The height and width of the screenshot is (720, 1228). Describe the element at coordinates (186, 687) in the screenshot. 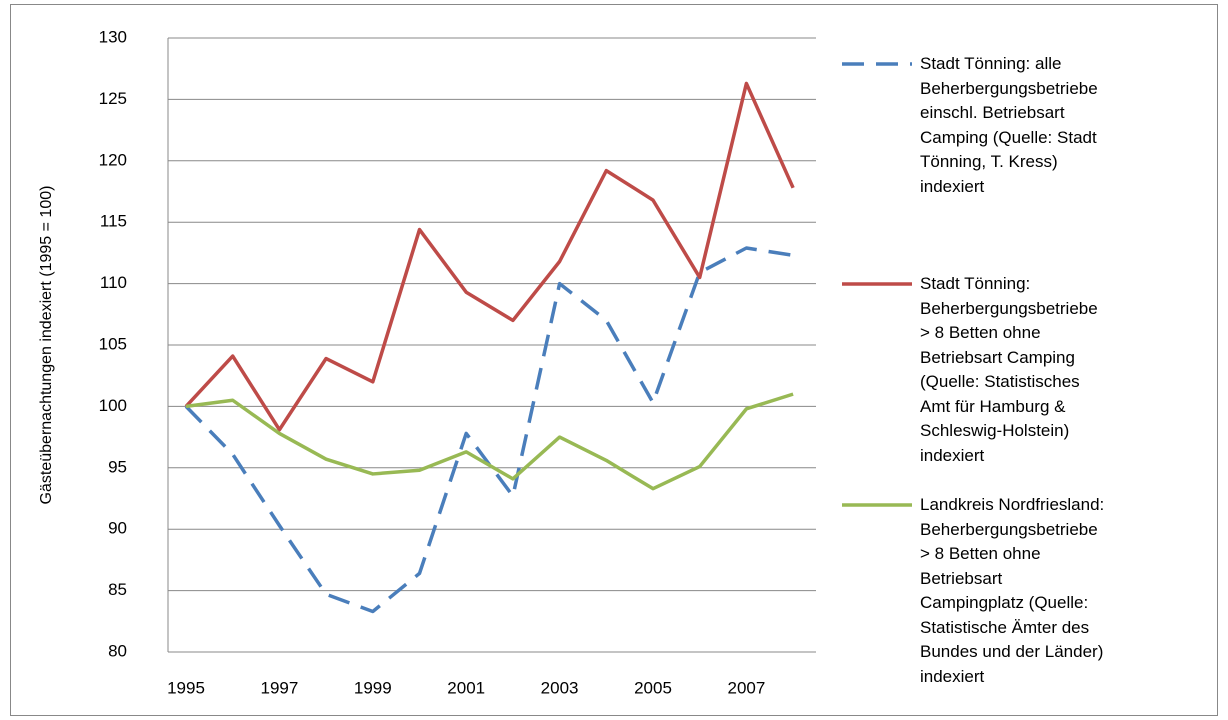

I see `x-tick-label: 1995` at that location.